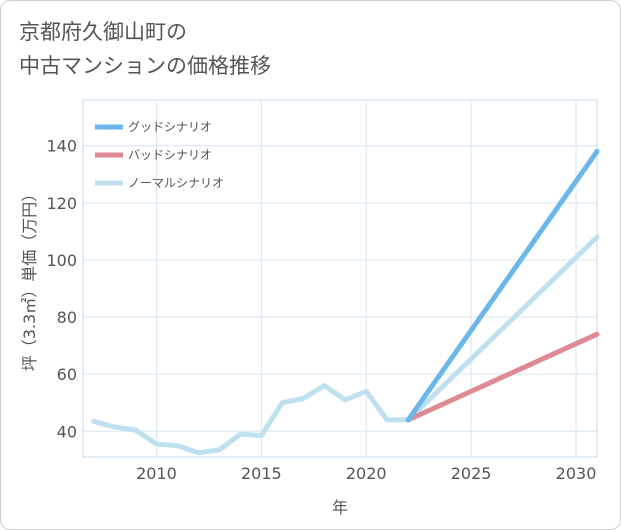  What do you see at coordinates (61, 203) in the screenshot?
I see `y-tick-label: 120` at bounding box center [61, 203].